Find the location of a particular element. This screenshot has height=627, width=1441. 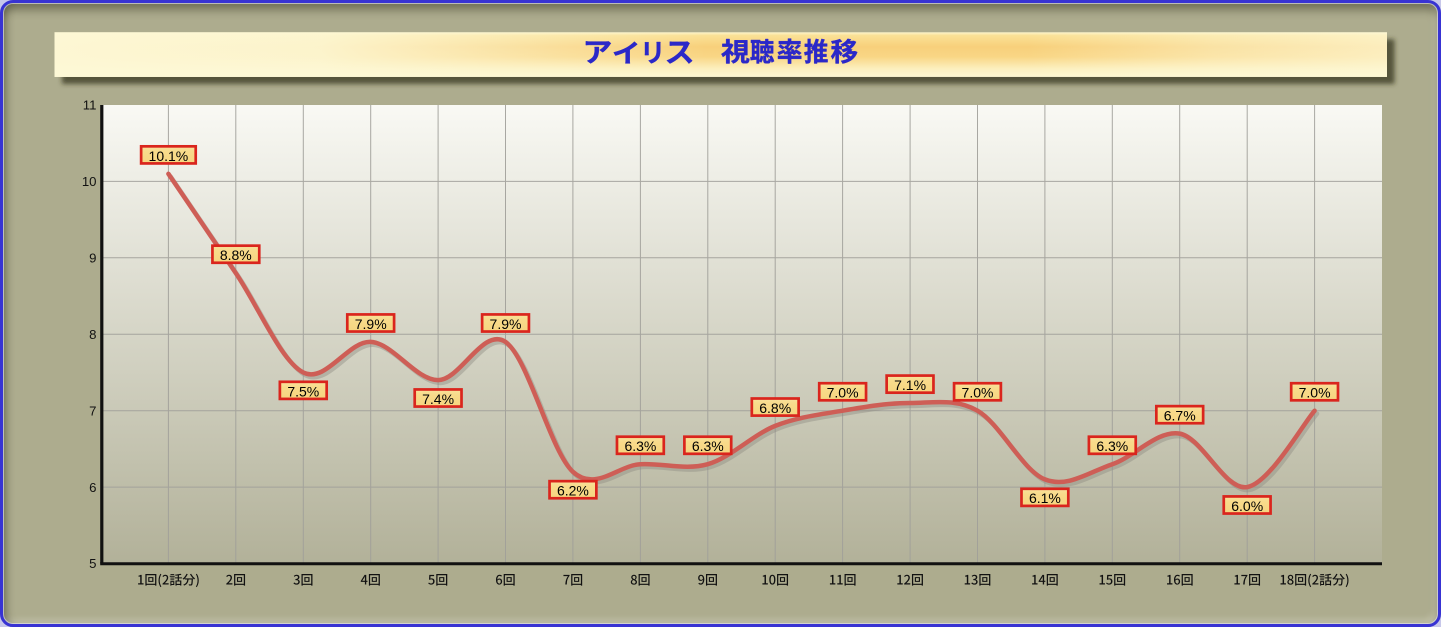

svg-text: 7 is located at coordinates (92, 410).